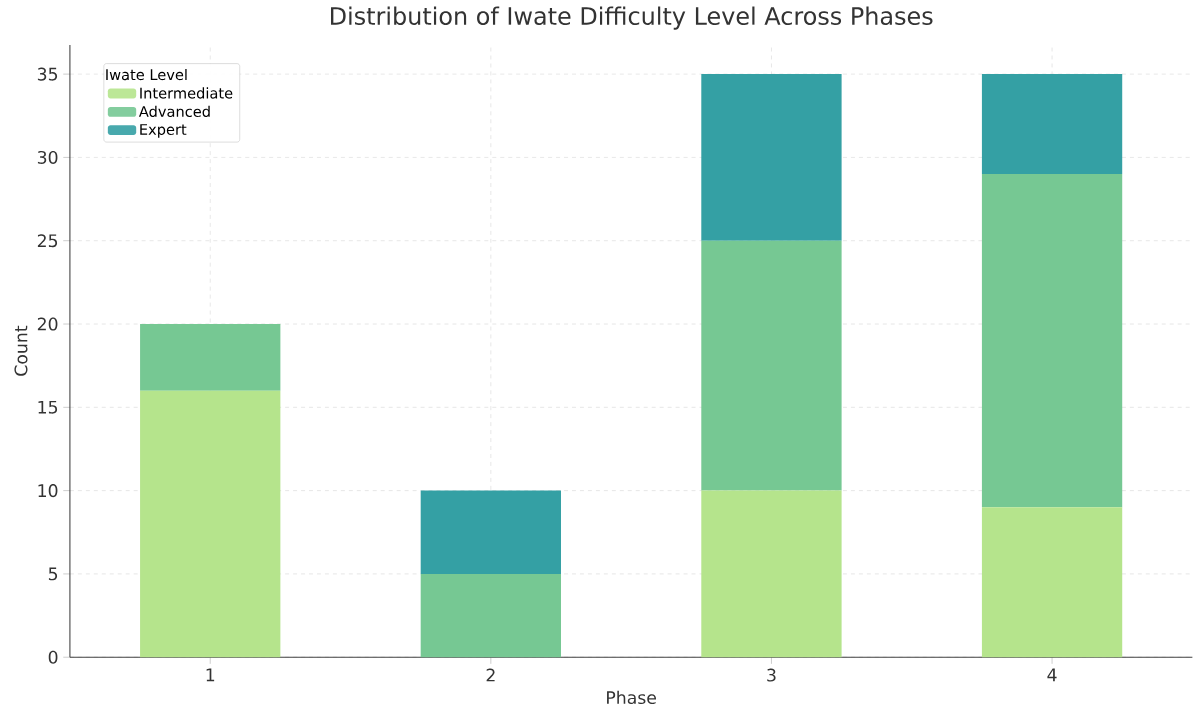  Describe the element at coordinates (47, 324) in the screenshot. I see `y-tick-label: 20` at that location.